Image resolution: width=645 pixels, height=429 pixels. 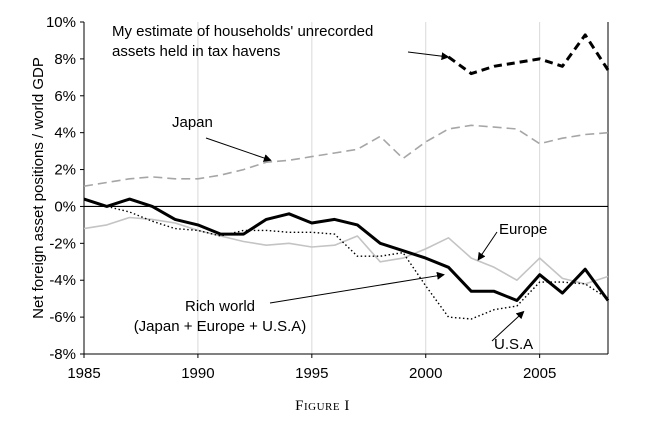 I want to click on annotation-line: assets held in tax havens, so click(x=196, y=51).